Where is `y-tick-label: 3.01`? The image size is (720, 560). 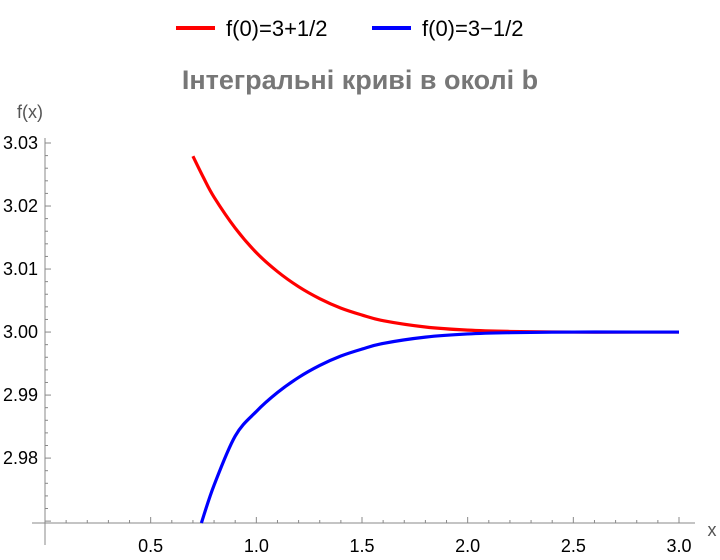
y-tick-label: 3.01 is located at coordinates (20, 269).